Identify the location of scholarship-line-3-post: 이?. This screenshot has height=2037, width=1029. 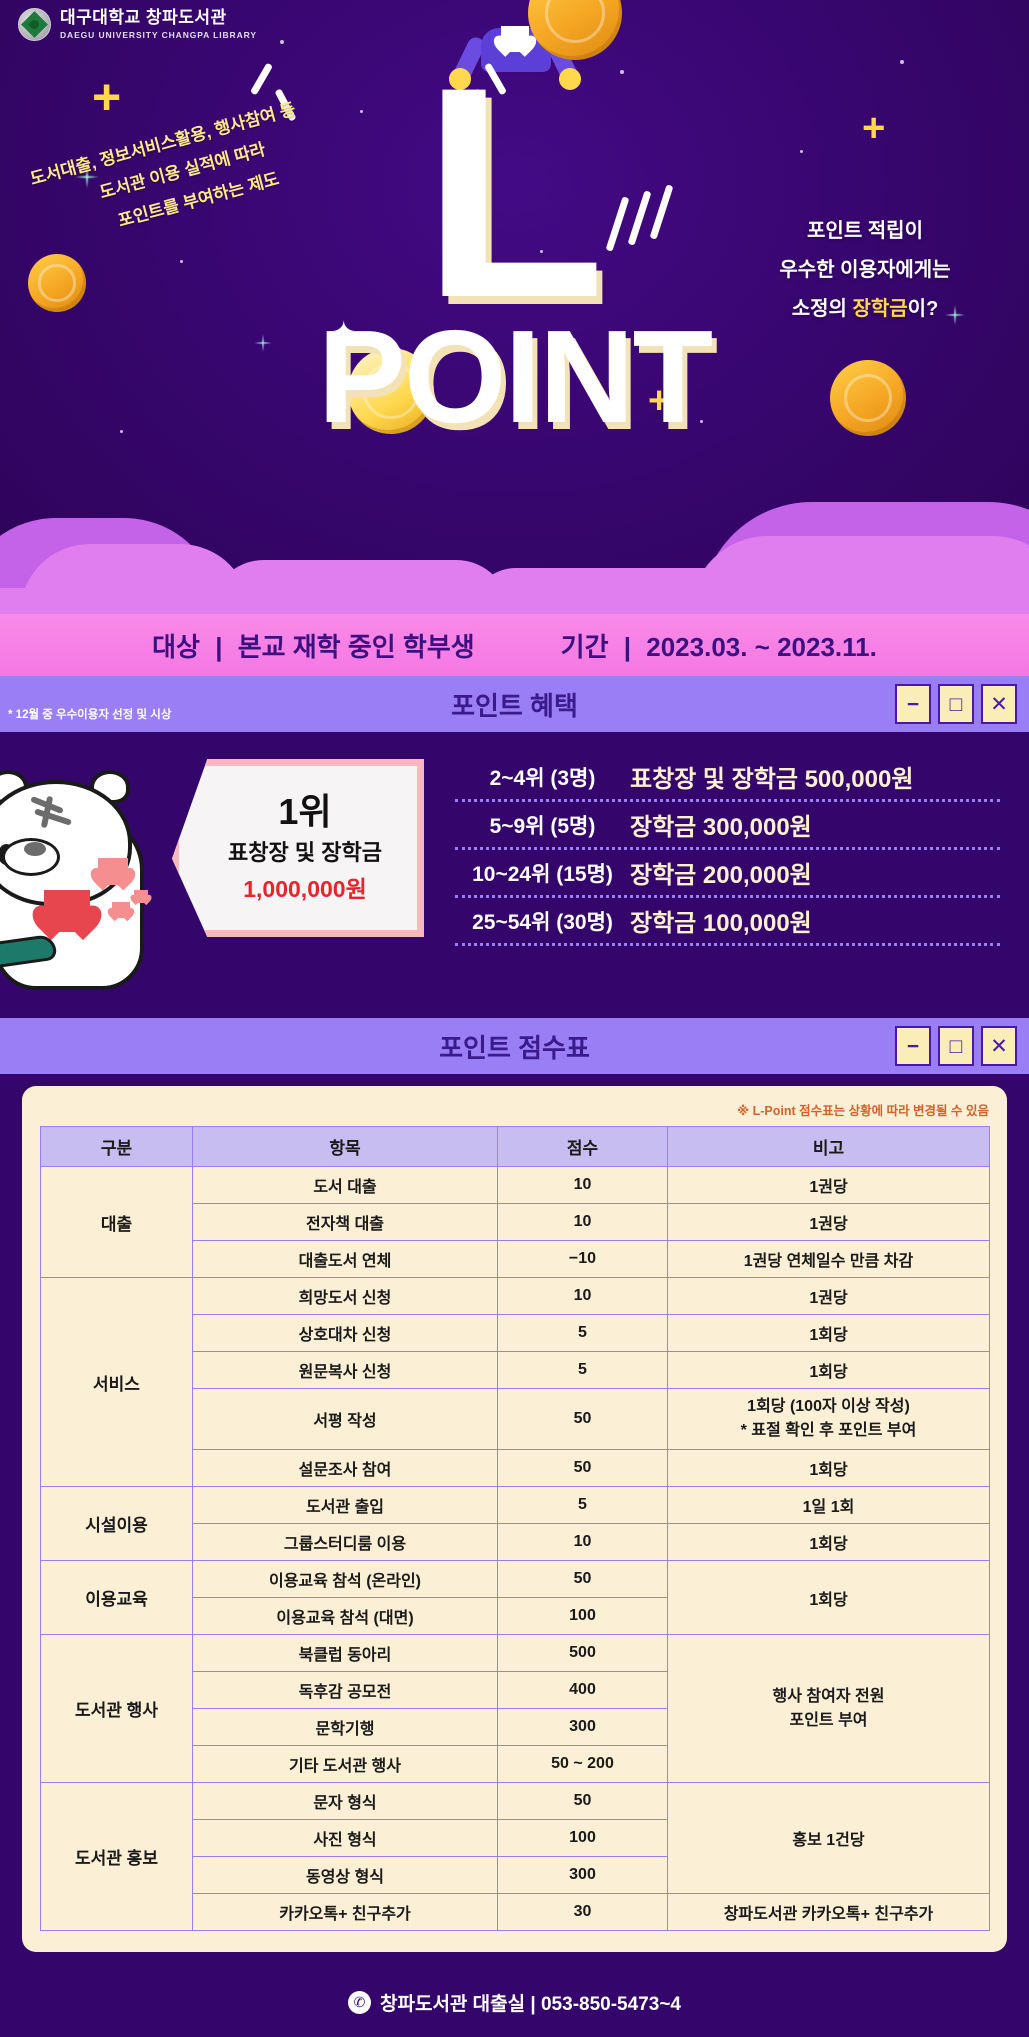
(923, 309).